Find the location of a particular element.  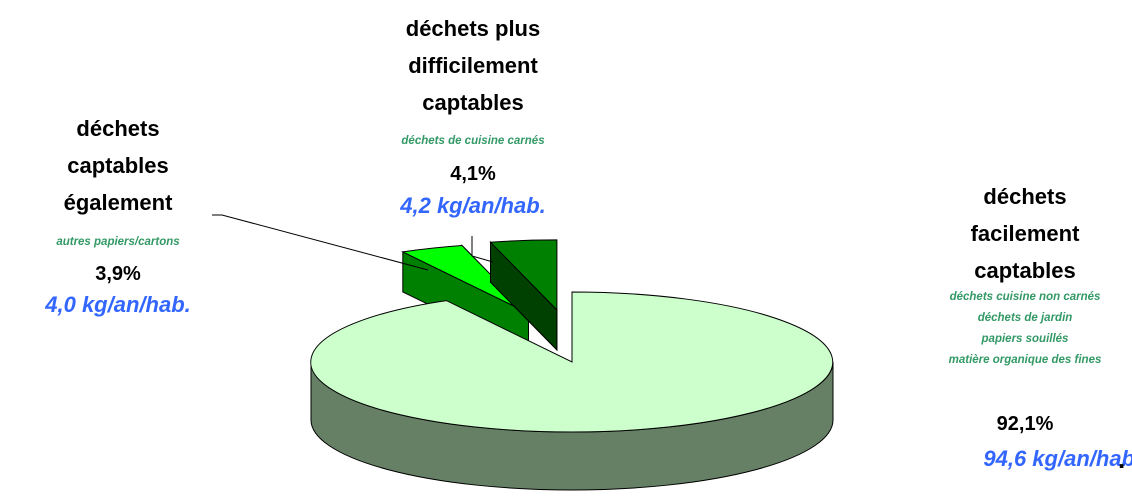

value-label: 4,1% is located at coordinates (473, 174).